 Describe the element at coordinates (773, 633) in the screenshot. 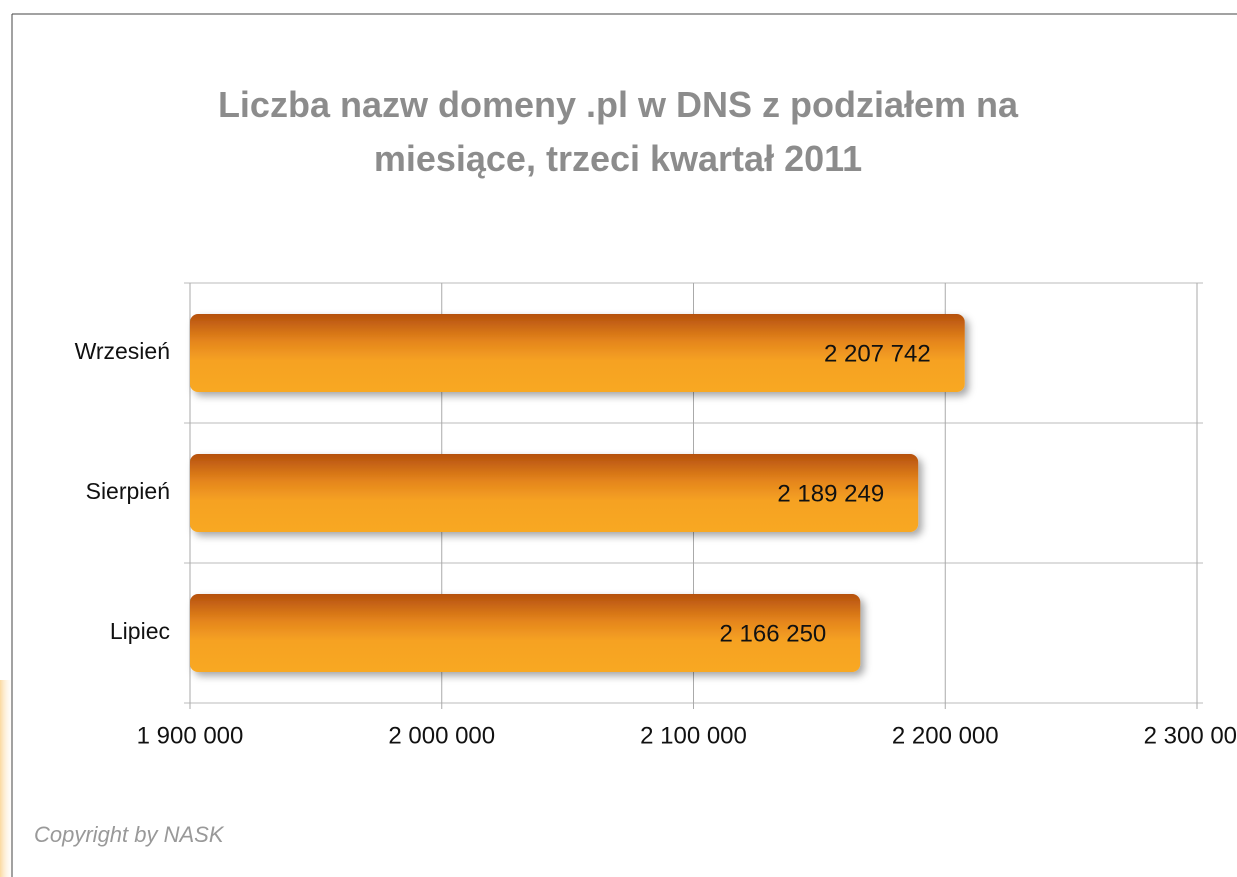

I see `value-label: 2 166 250` at that location.